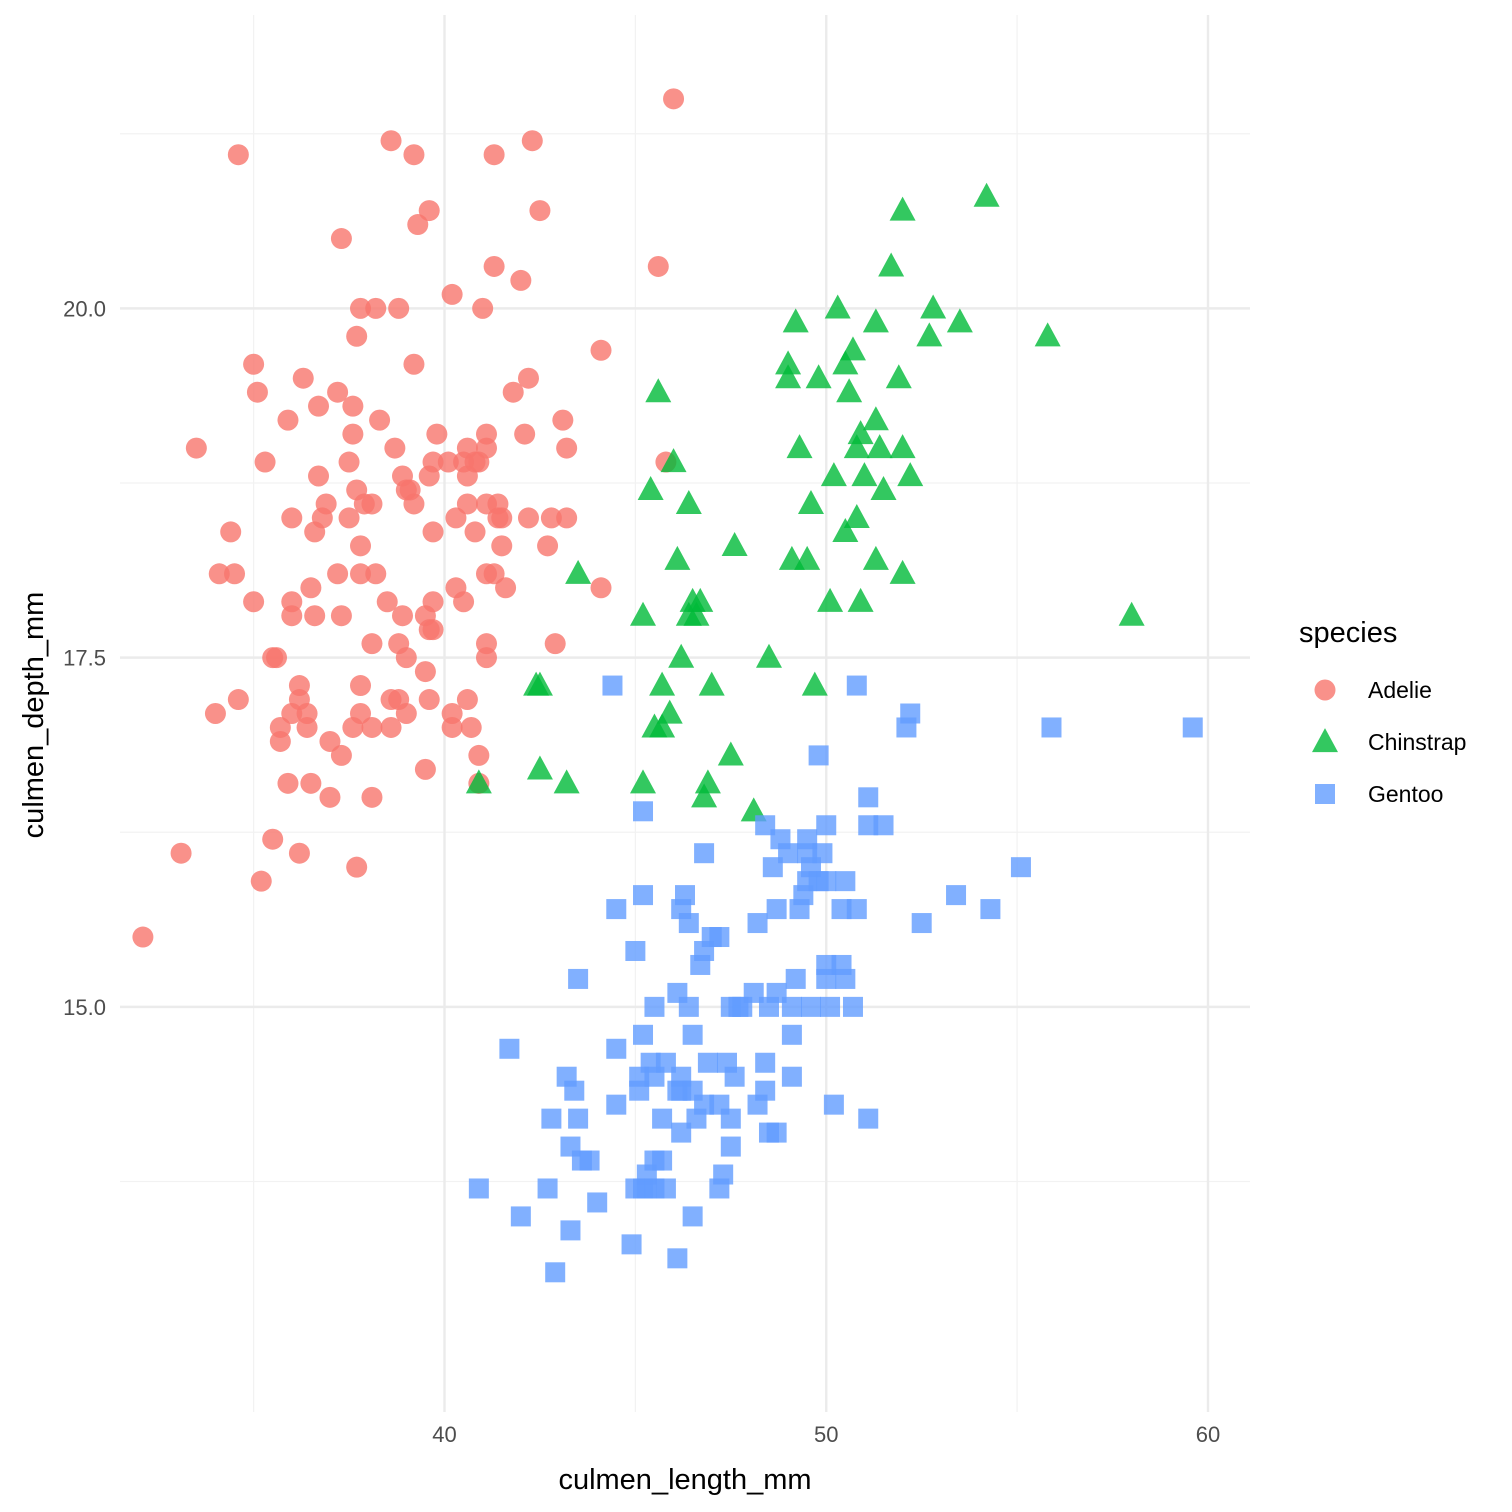 The image size is (1512, 1512). I want to click on legend-label-adelie: Adelie, so click(1400, 690).